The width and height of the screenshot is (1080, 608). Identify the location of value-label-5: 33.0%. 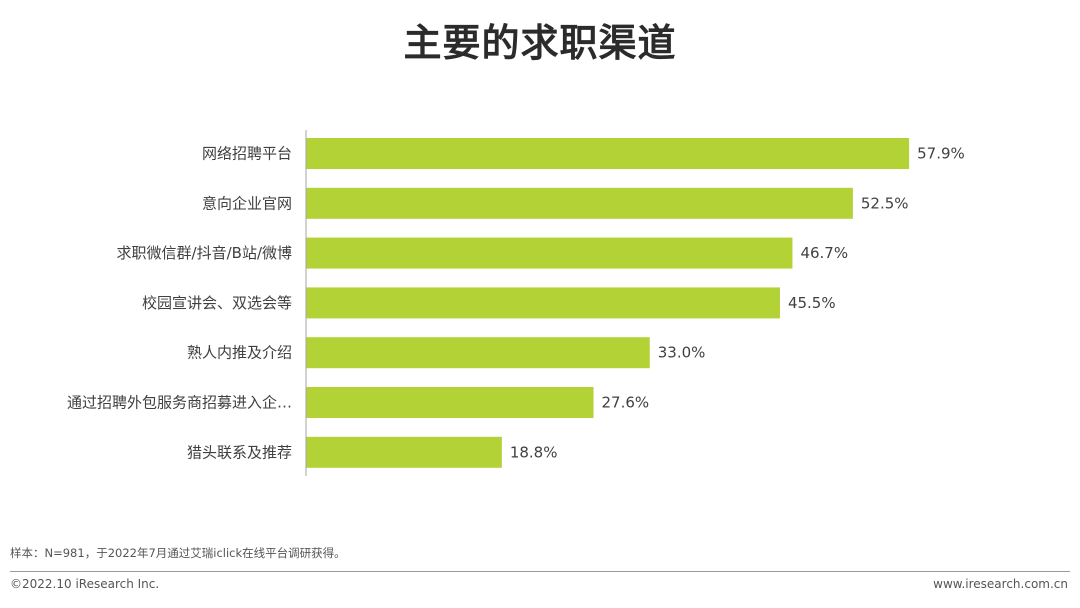
(682, 353).